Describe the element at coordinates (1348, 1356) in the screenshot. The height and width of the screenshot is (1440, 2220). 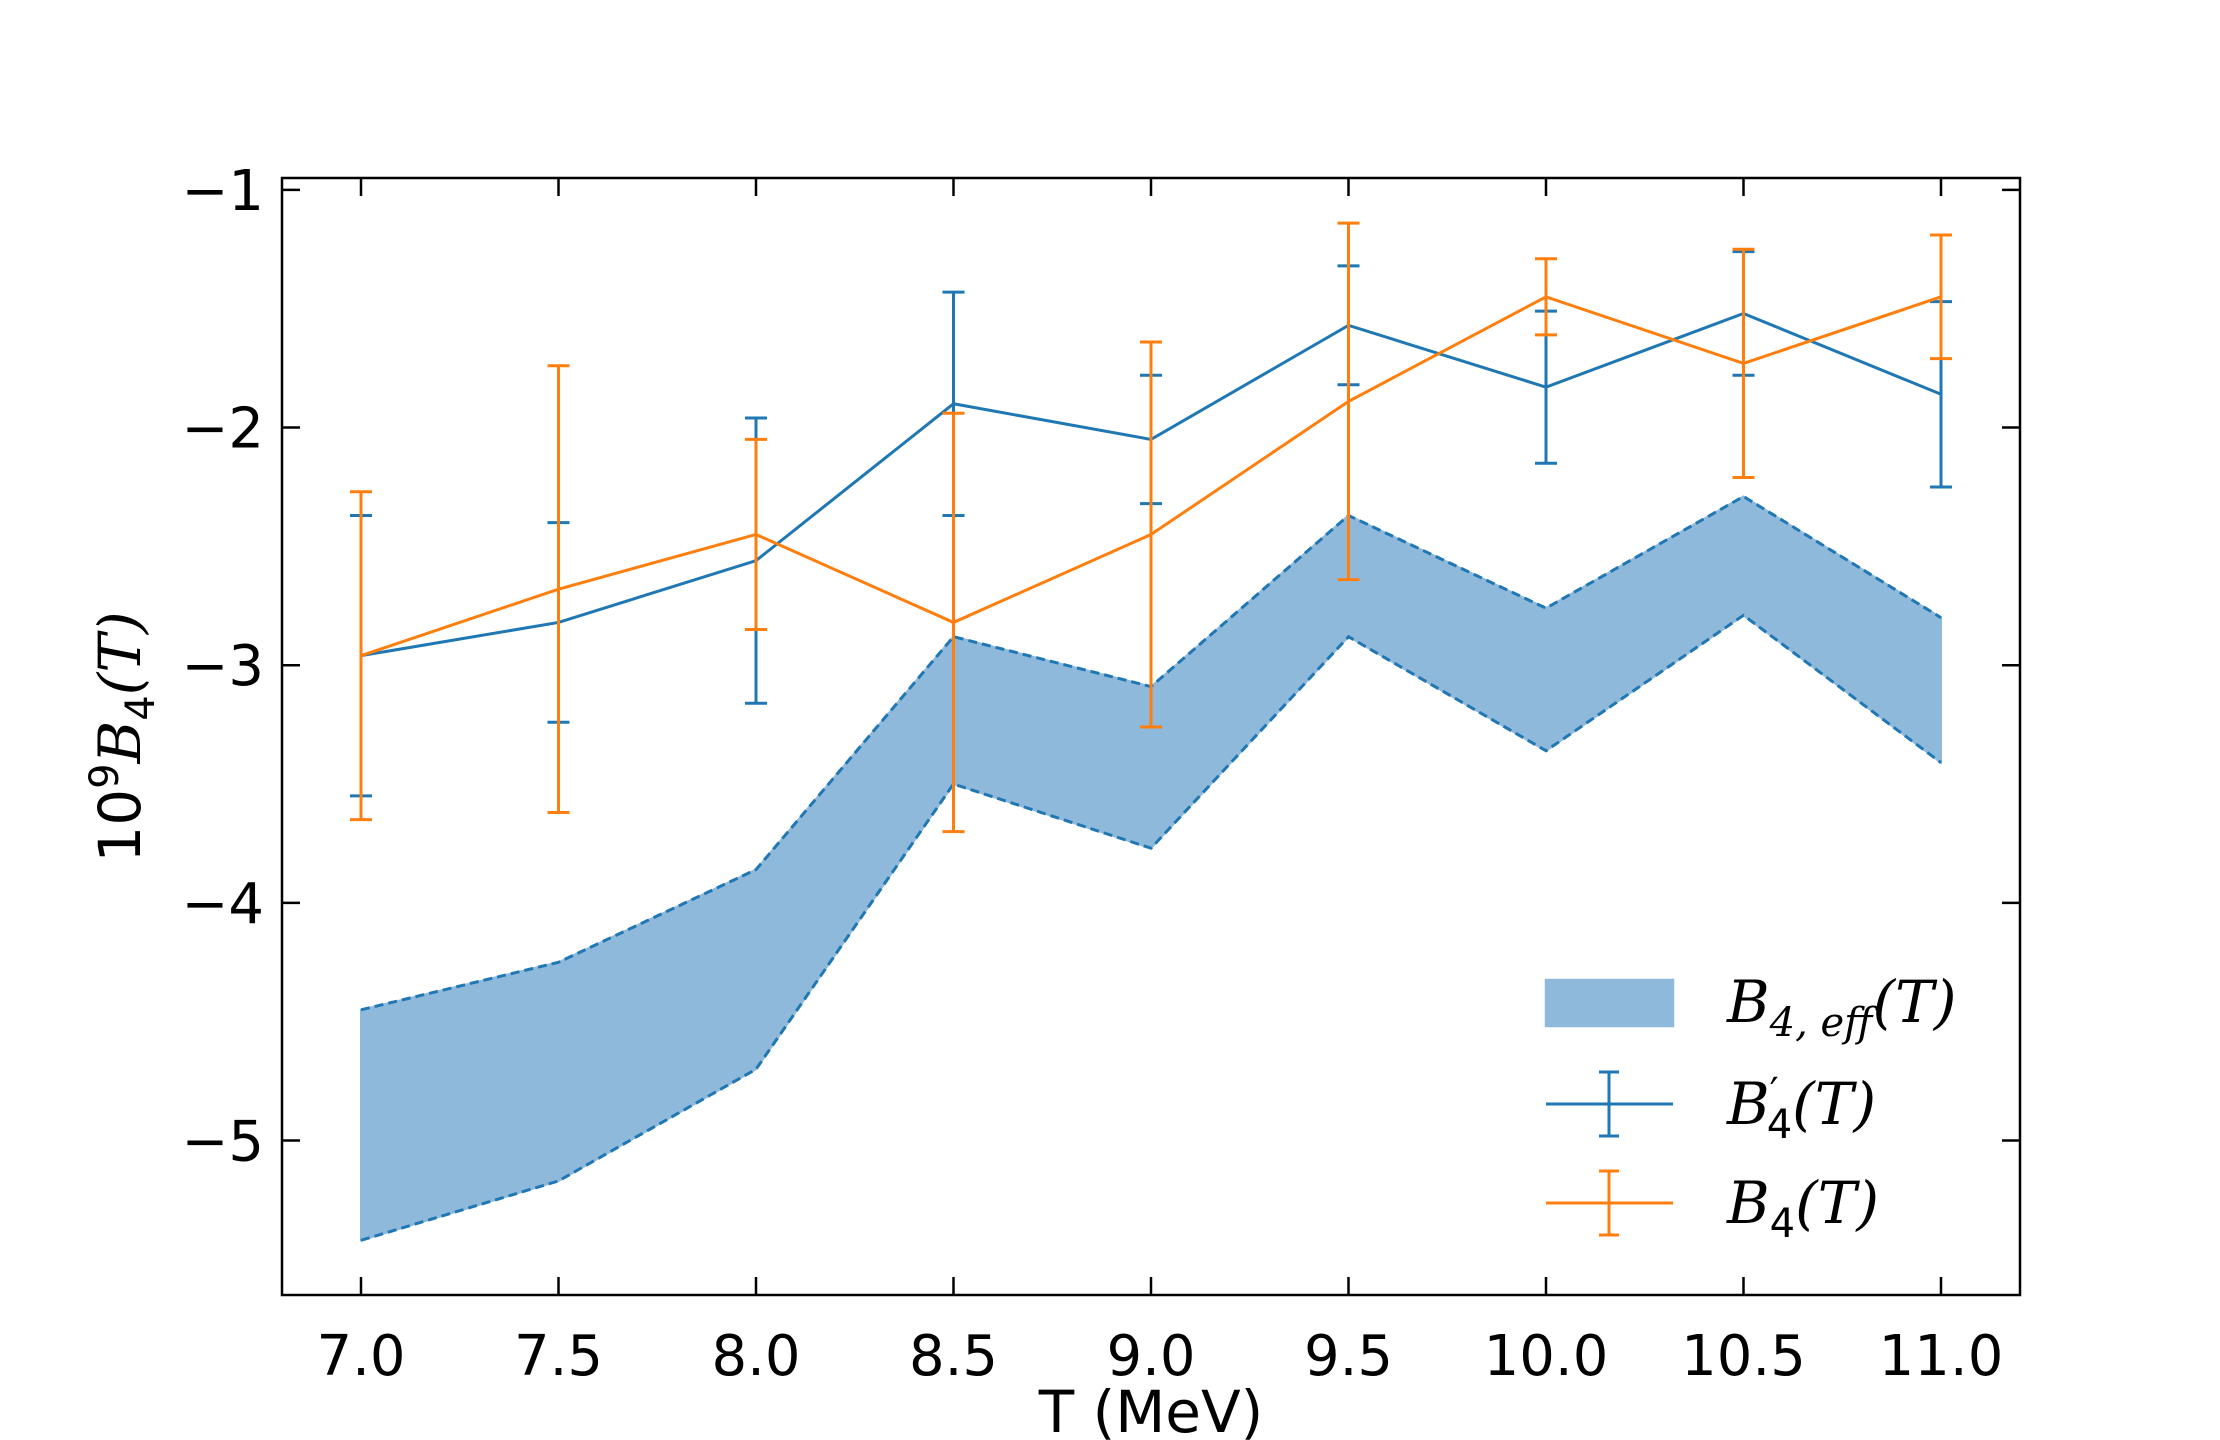
I see `x-tick-label: 9.5` at that location.